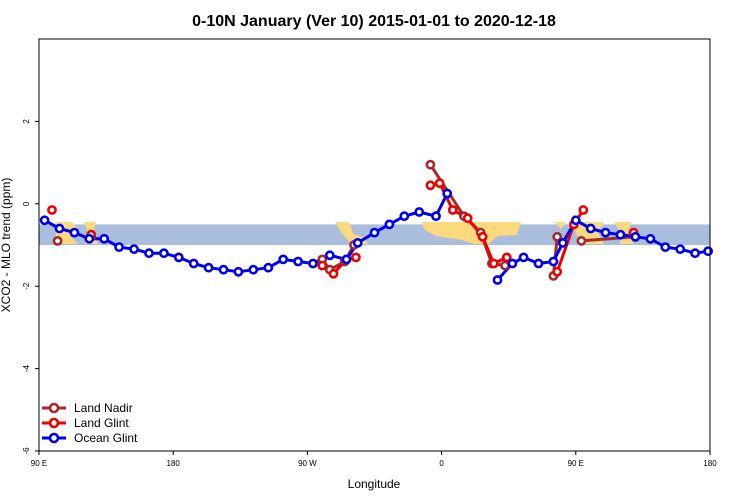 The width and height of the screenshot is (750, 500). What do you see at coordinates (106, 438) in the screenshot?
I see `legend-label-ocean-glint: Ocean Glint` at bounding box center [106, 438].